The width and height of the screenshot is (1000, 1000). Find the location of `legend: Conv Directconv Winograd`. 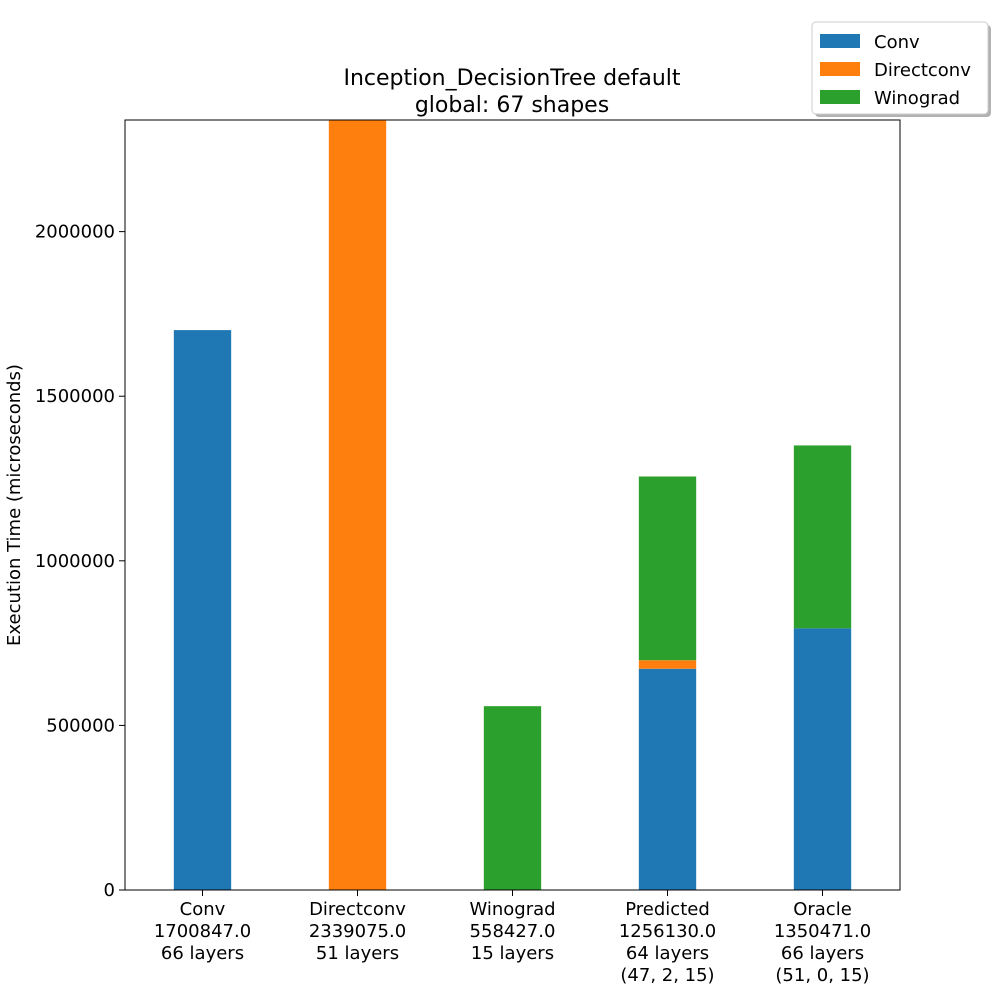

legend: Conv Directconv Winograd is located at coordinates (901, 69).